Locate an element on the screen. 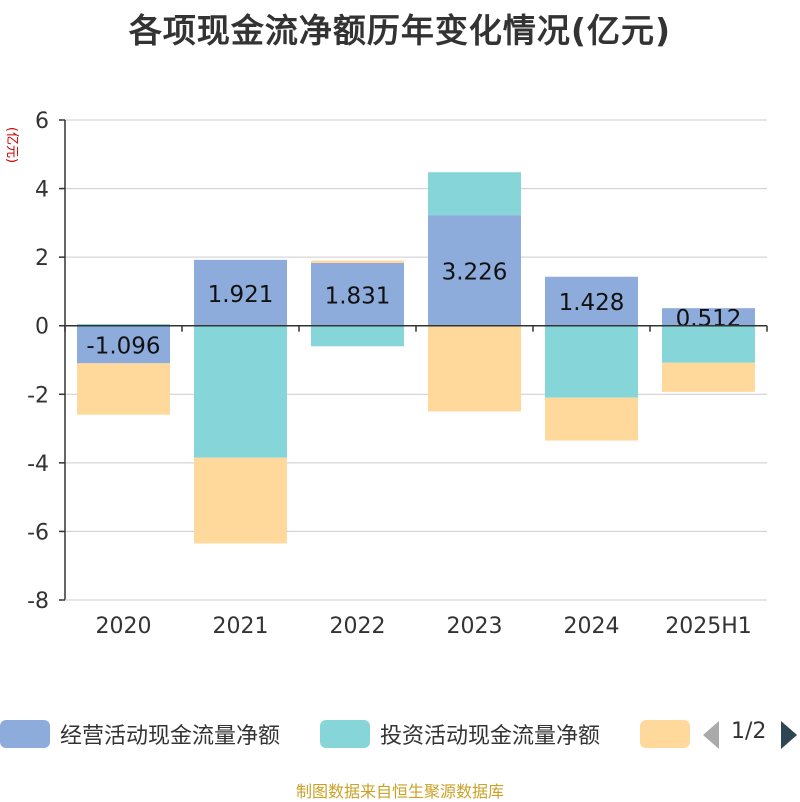 Image resolution: width=800 pixels, height=802 pixels. legend-next-page-icon is located at coordinates (789, 735).